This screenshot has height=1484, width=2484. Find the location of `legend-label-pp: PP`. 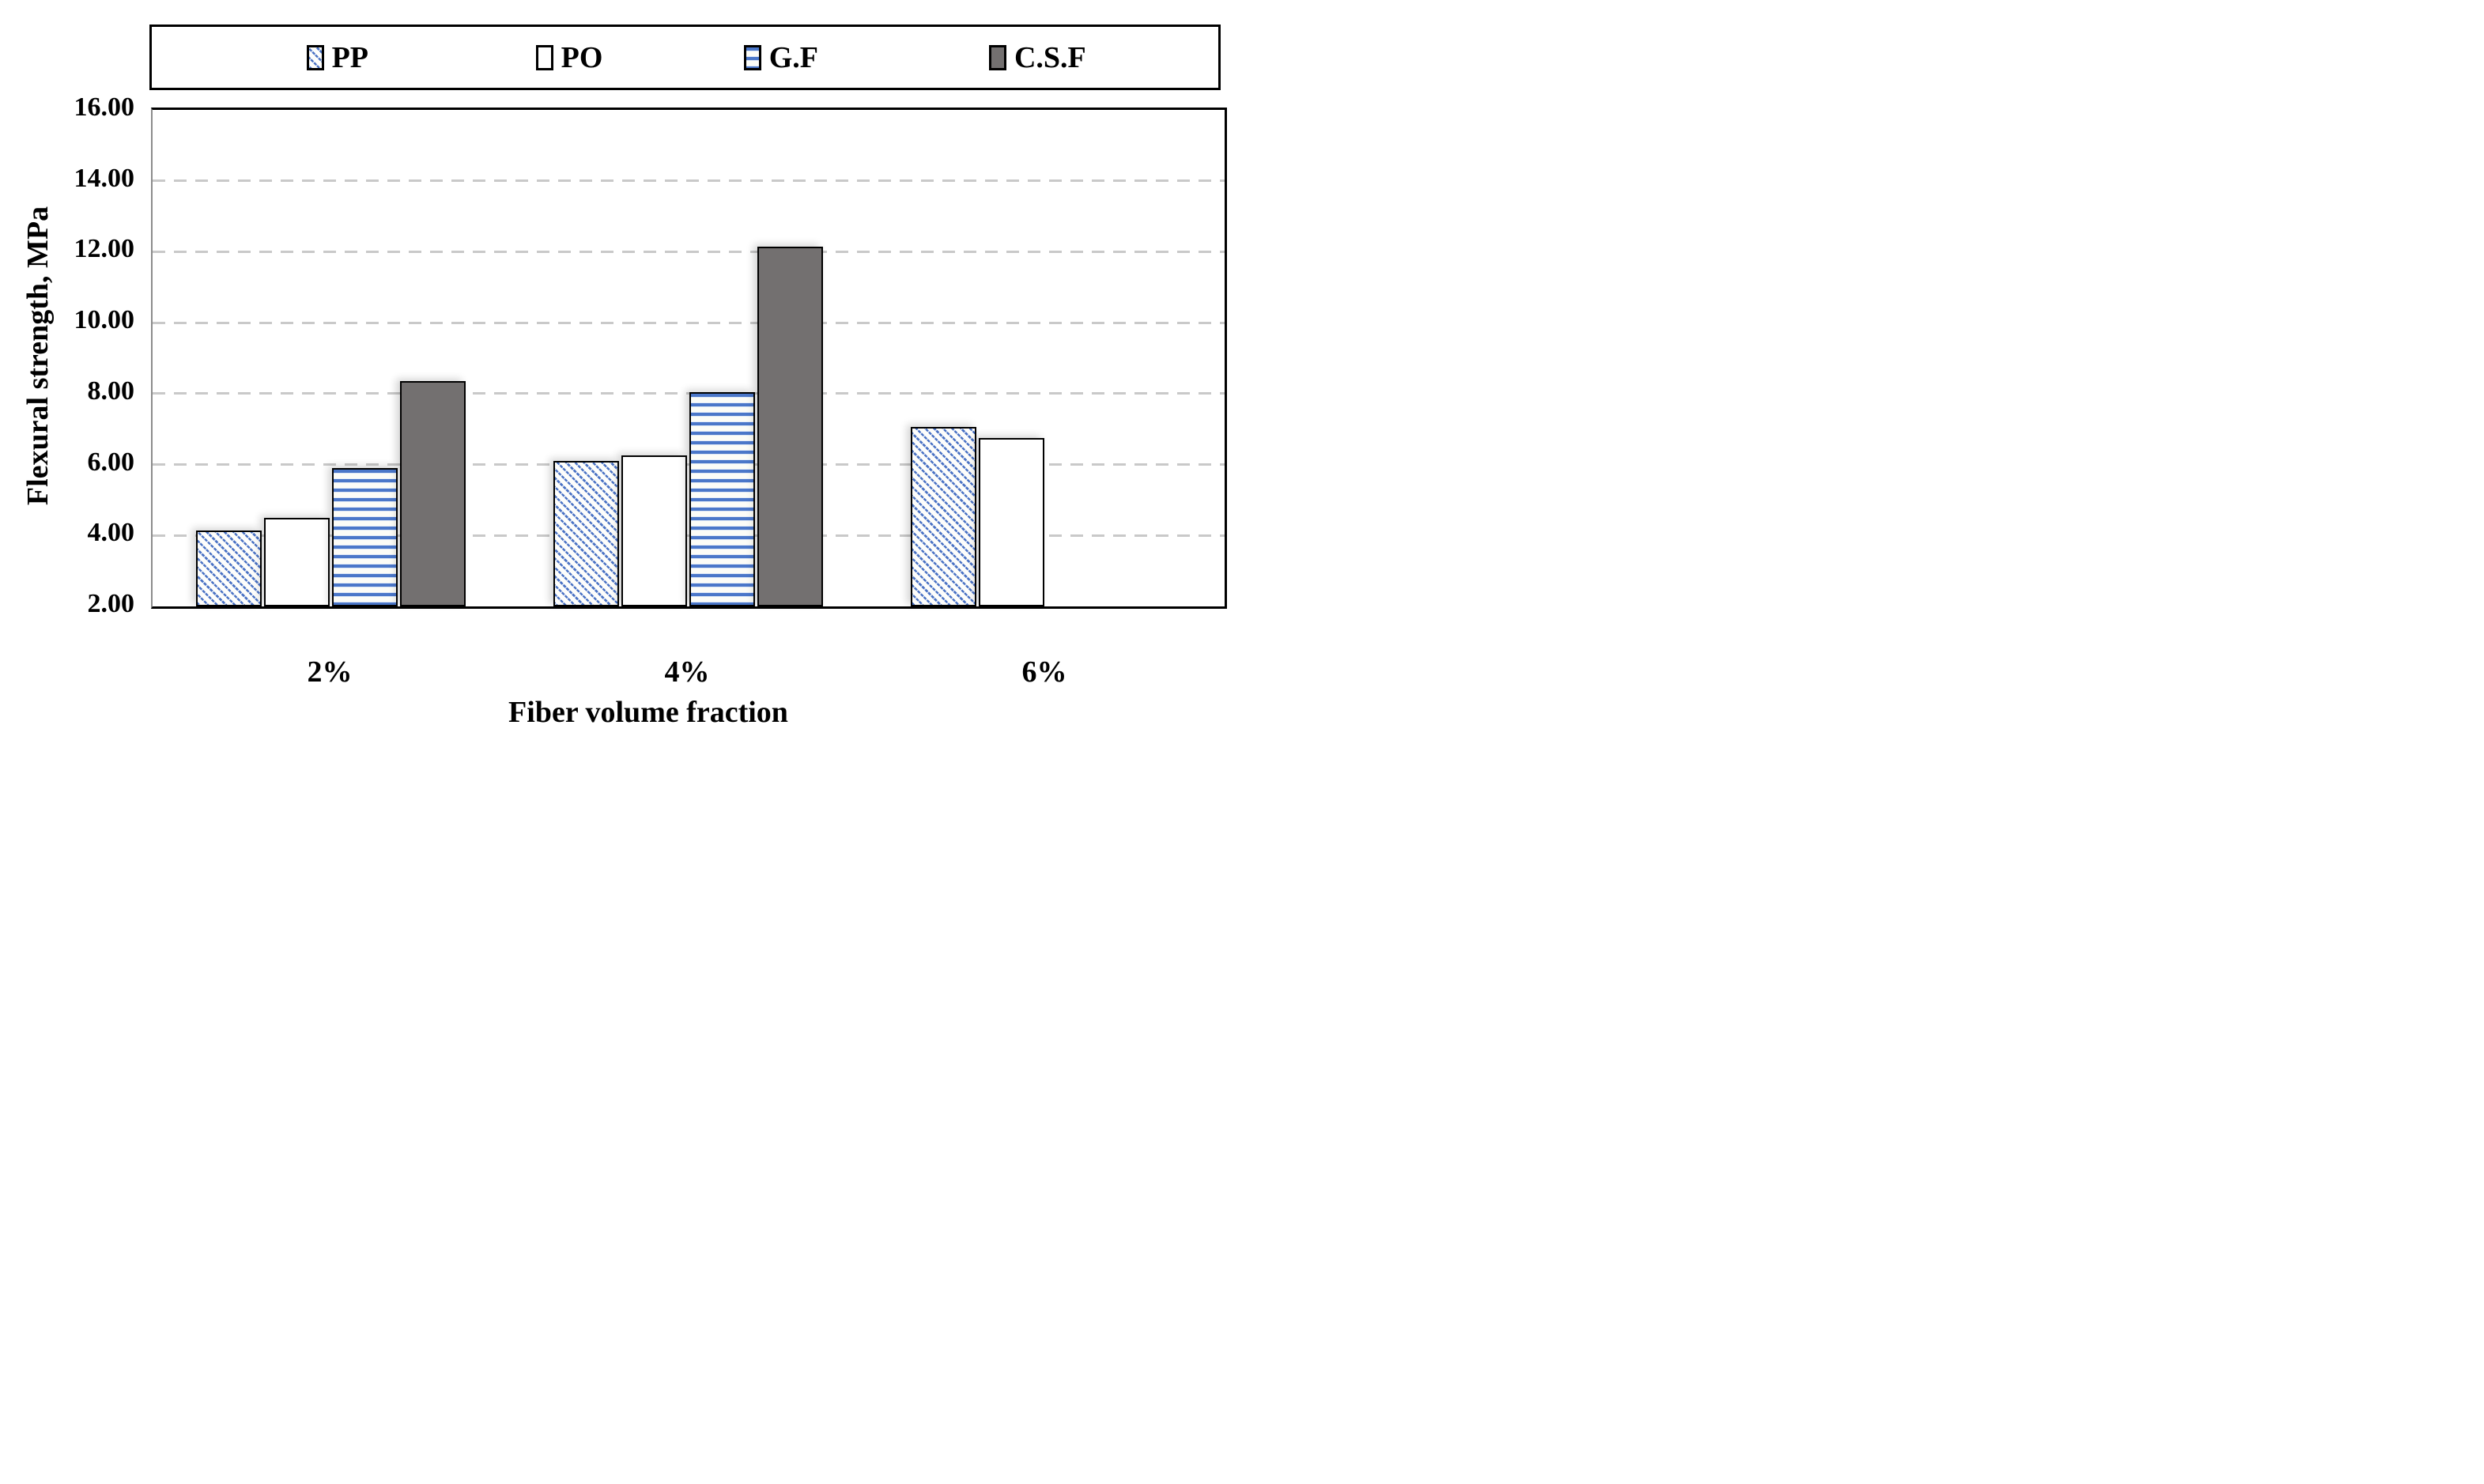

legend-label-pp: PP is located at coordinates (350, 57).